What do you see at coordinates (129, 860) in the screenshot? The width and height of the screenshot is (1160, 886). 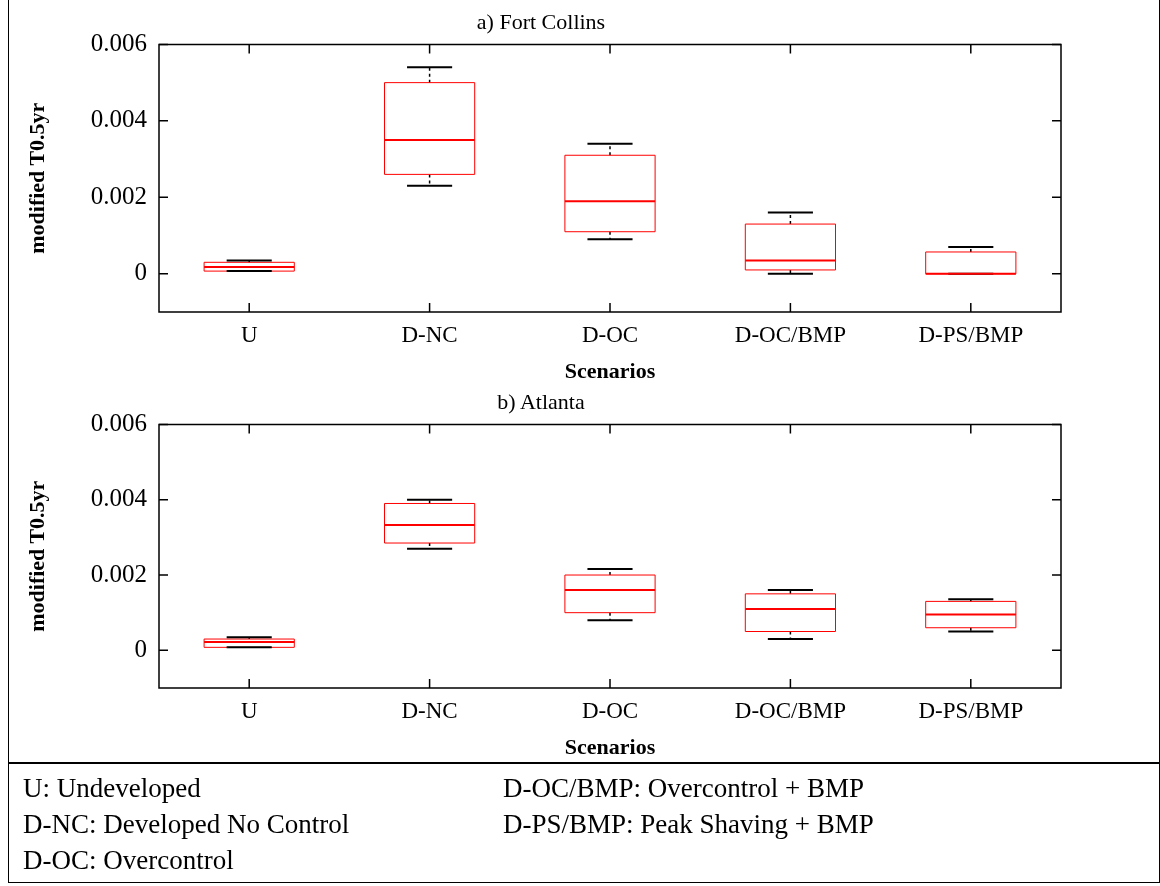 I see `text: D-OC: Overcontrol` at bounding box center [129, 860].